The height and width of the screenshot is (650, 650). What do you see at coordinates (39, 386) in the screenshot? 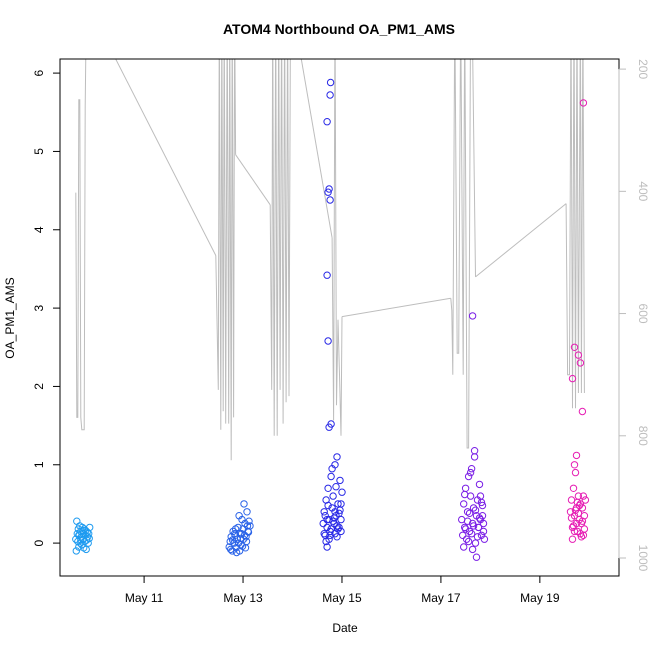
I see `y-tick-label: 2` at bounding box center [39, 386].